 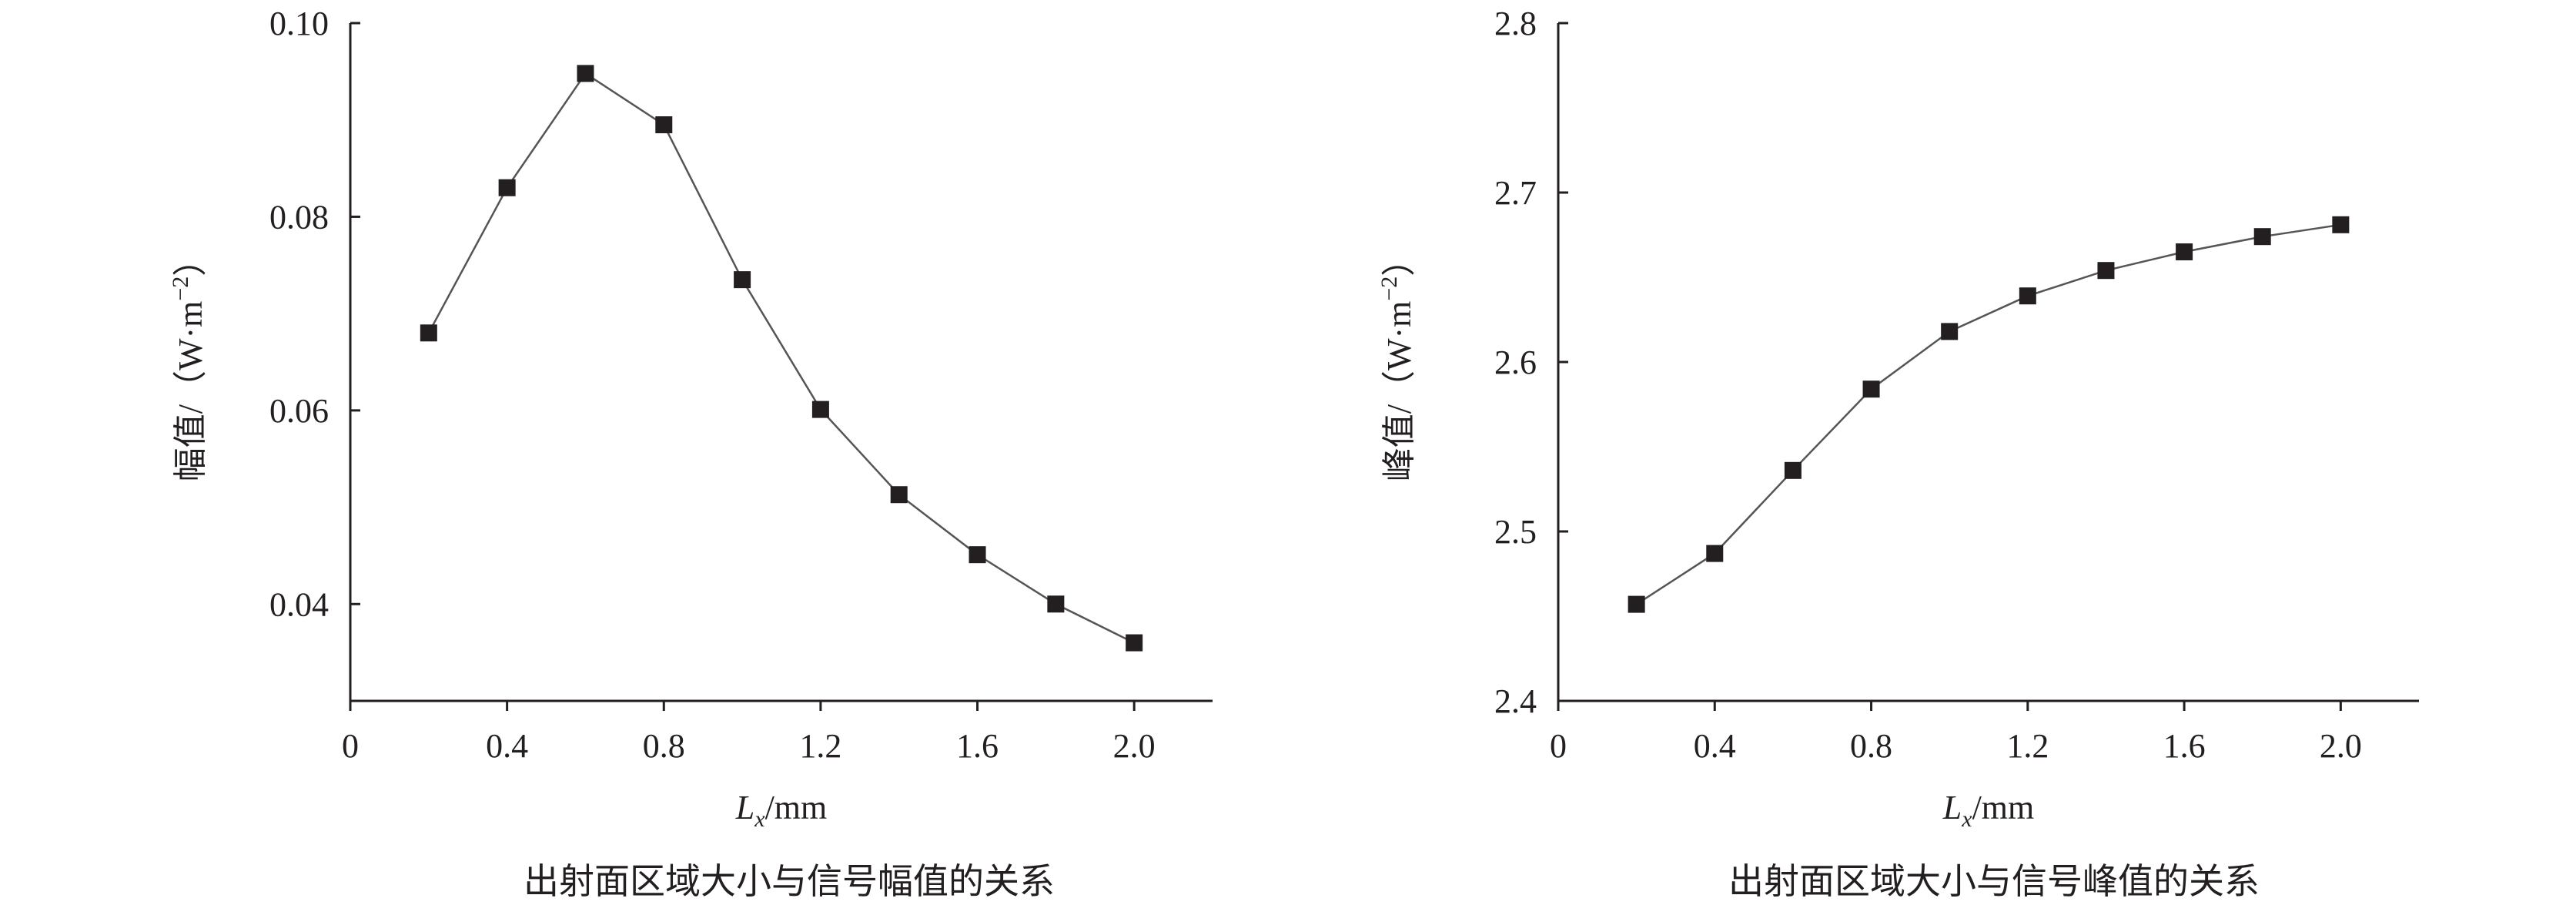 What do you see at coordinates (1994, 881) in the screenshot?
I see `chart-caption: 出射面区域大小与信号峰值的关系` at bounding box center [1994, 881].